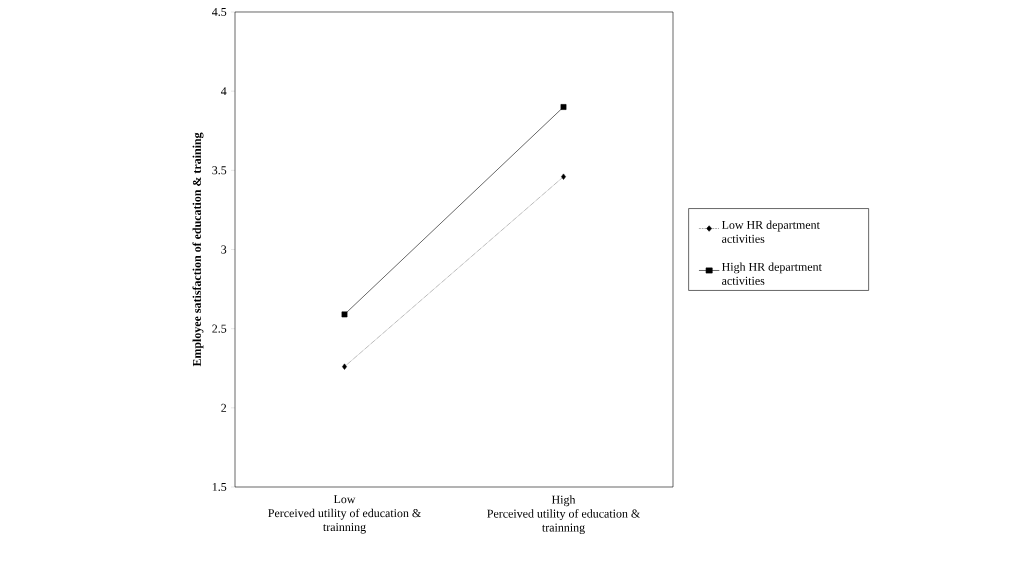 The width and height of the screenshot is (1013, 583). What do you see at coordinates (563, 515) in the screenshot?
I see `x-tick-label: High Perceived utility of education & trainning` at bounding box center [563, 515].